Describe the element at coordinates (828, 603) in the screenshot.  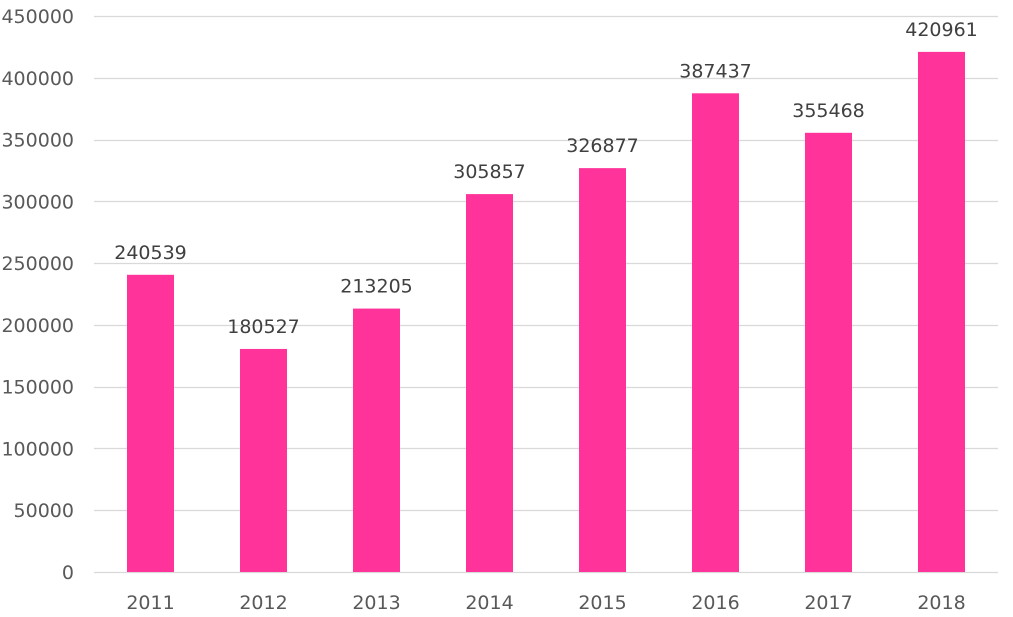
I see `x-tick-label: 2017` at that location.